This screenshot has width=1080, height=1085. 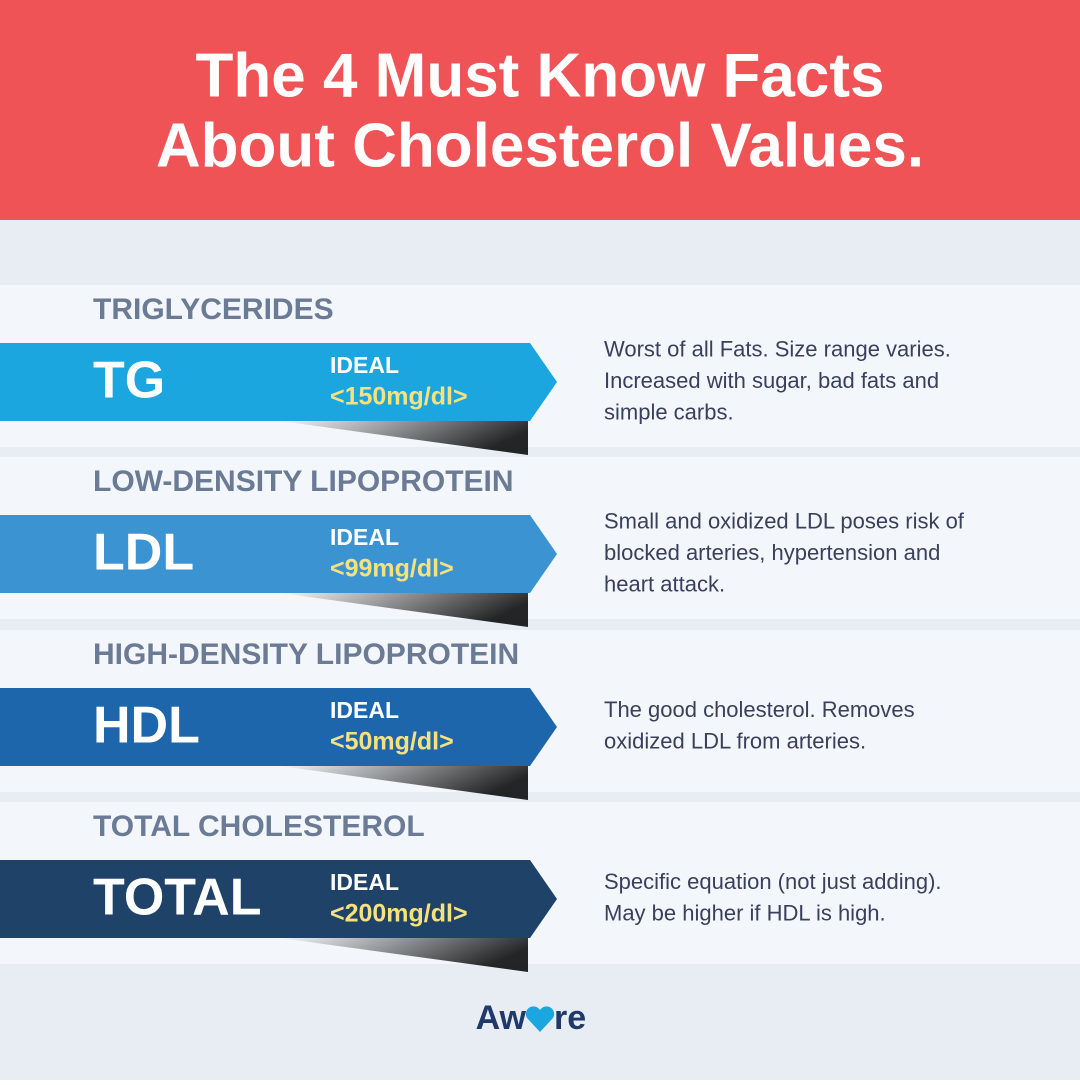 What do you see at coordinates (540, 1019) in the screenshot?
I see `logo-heart` at bounding box center [540, 1019].